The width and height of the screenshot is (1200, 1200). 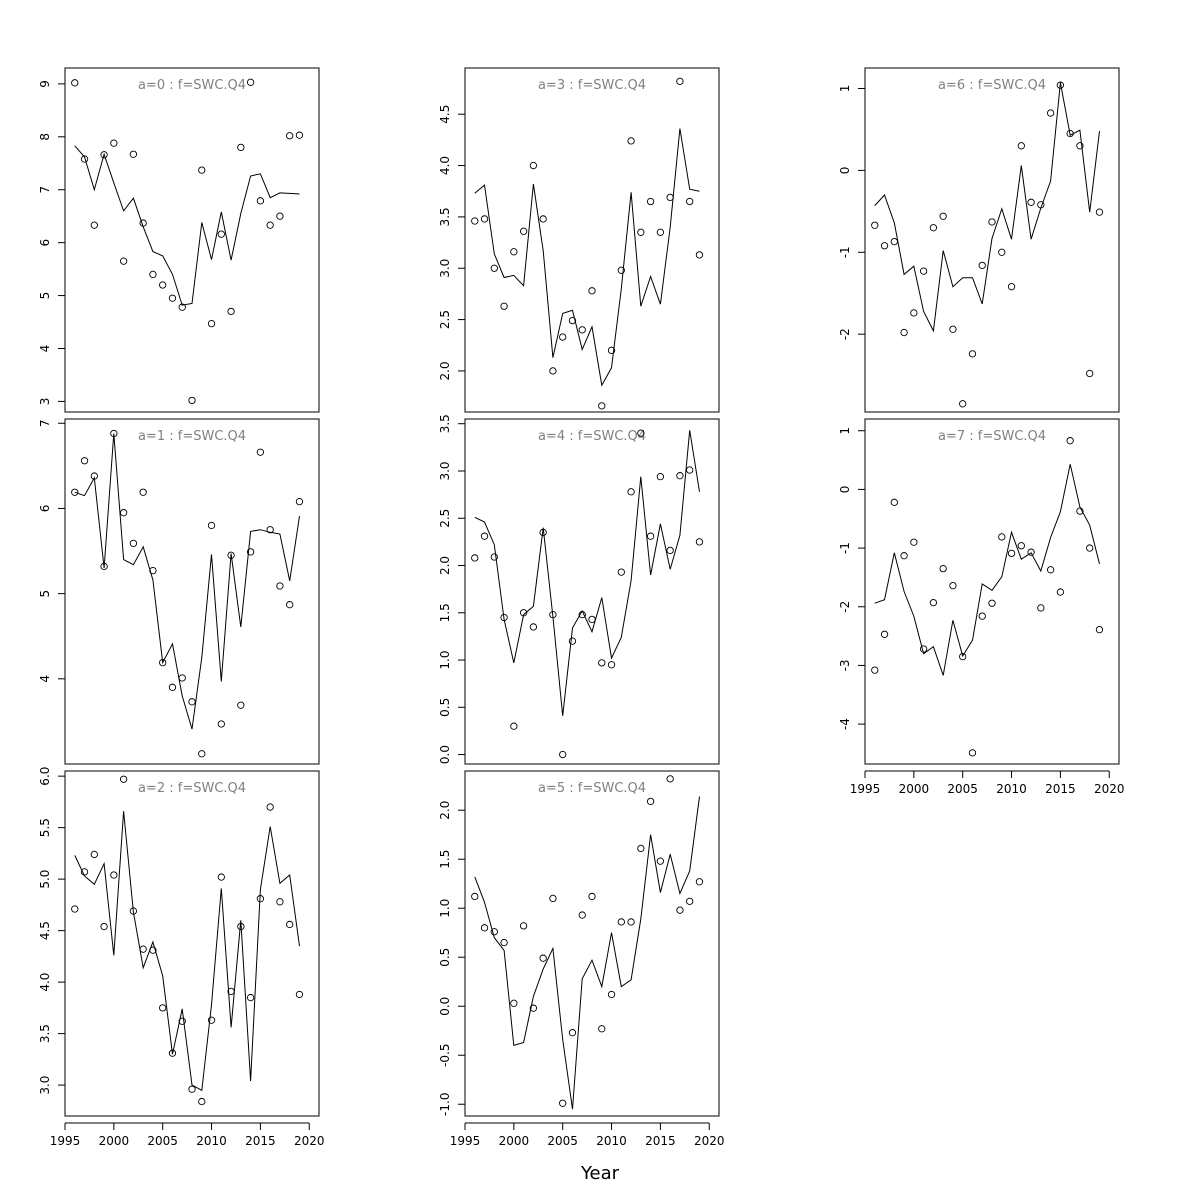 I want to click on y-tick-label: 3, so click(x=45, y=402).